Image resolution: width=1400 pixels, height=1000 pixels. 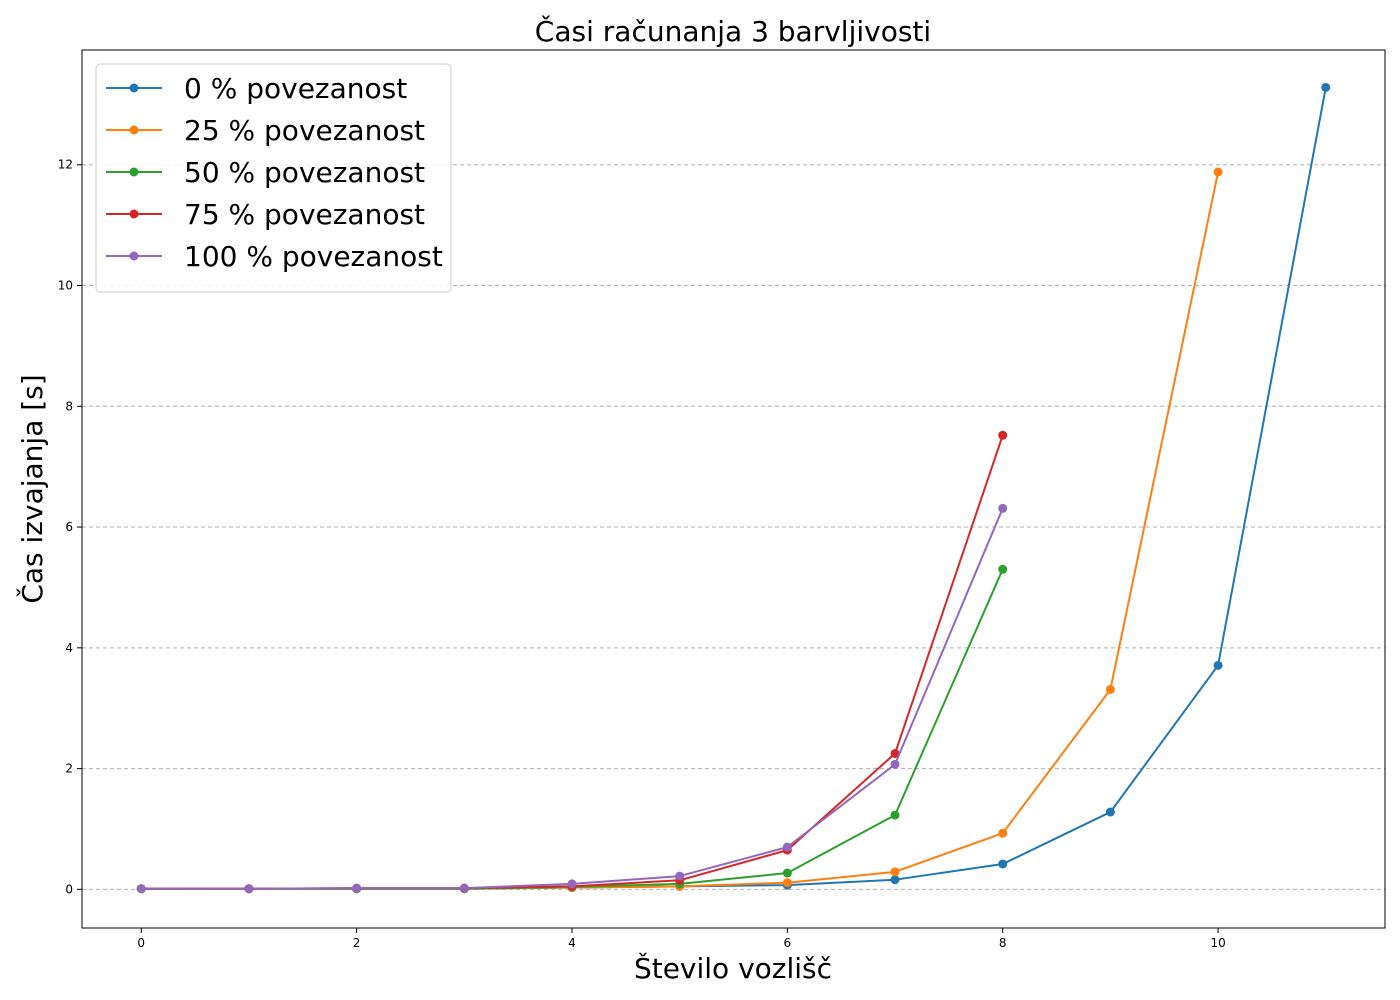 I want to click on y-tick-label: 2, so click(x=69, y=769).